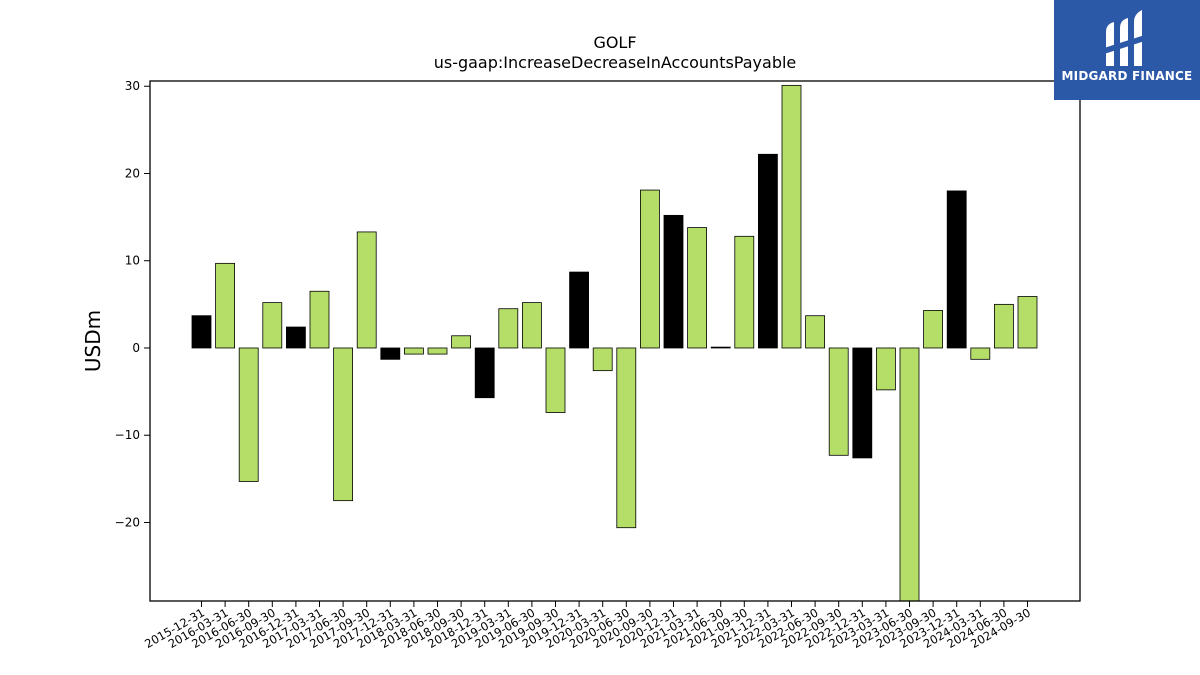  What do you see at coordinates (93, 341) in the screenshot?
I see `y-axis-label: USDm` at bounding box center [93, 341].